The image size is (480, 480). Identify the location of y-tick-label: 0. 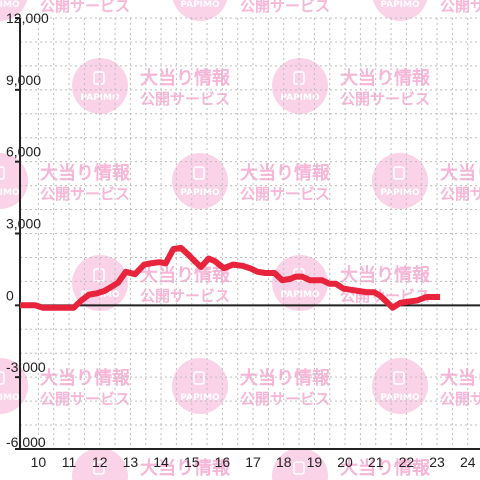
(10, 295).